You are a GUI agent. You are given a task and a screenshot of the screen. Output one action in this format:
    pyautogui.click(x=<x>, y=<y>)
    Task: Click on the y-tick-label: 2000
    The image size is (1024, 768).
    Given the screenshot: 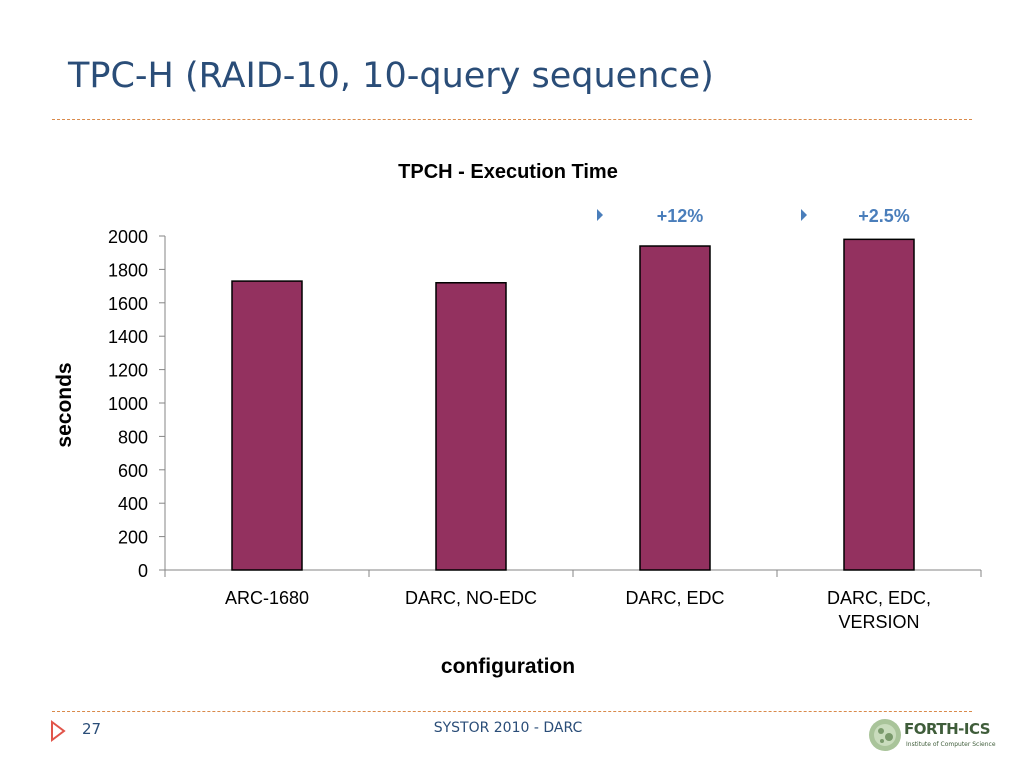 What is the action you would take?
    pyautogui.click(x=128, y=237)
    